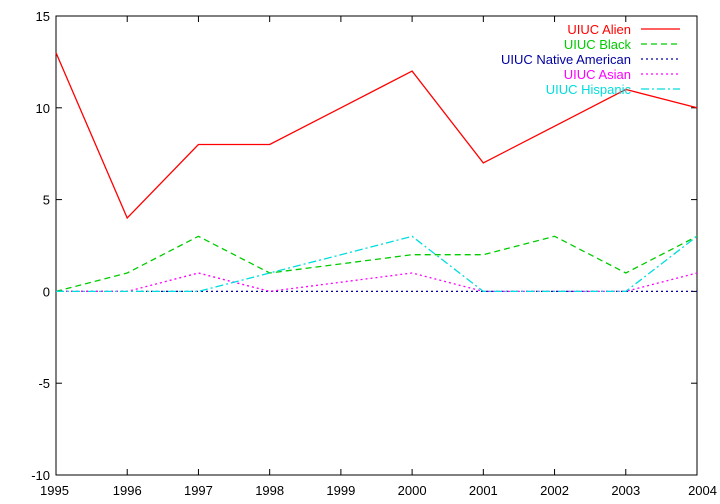  What do you see at coordinates (554, 490) in the screenshot?
I see `x-tick-label: 2002` at bounding box center [554, 490].